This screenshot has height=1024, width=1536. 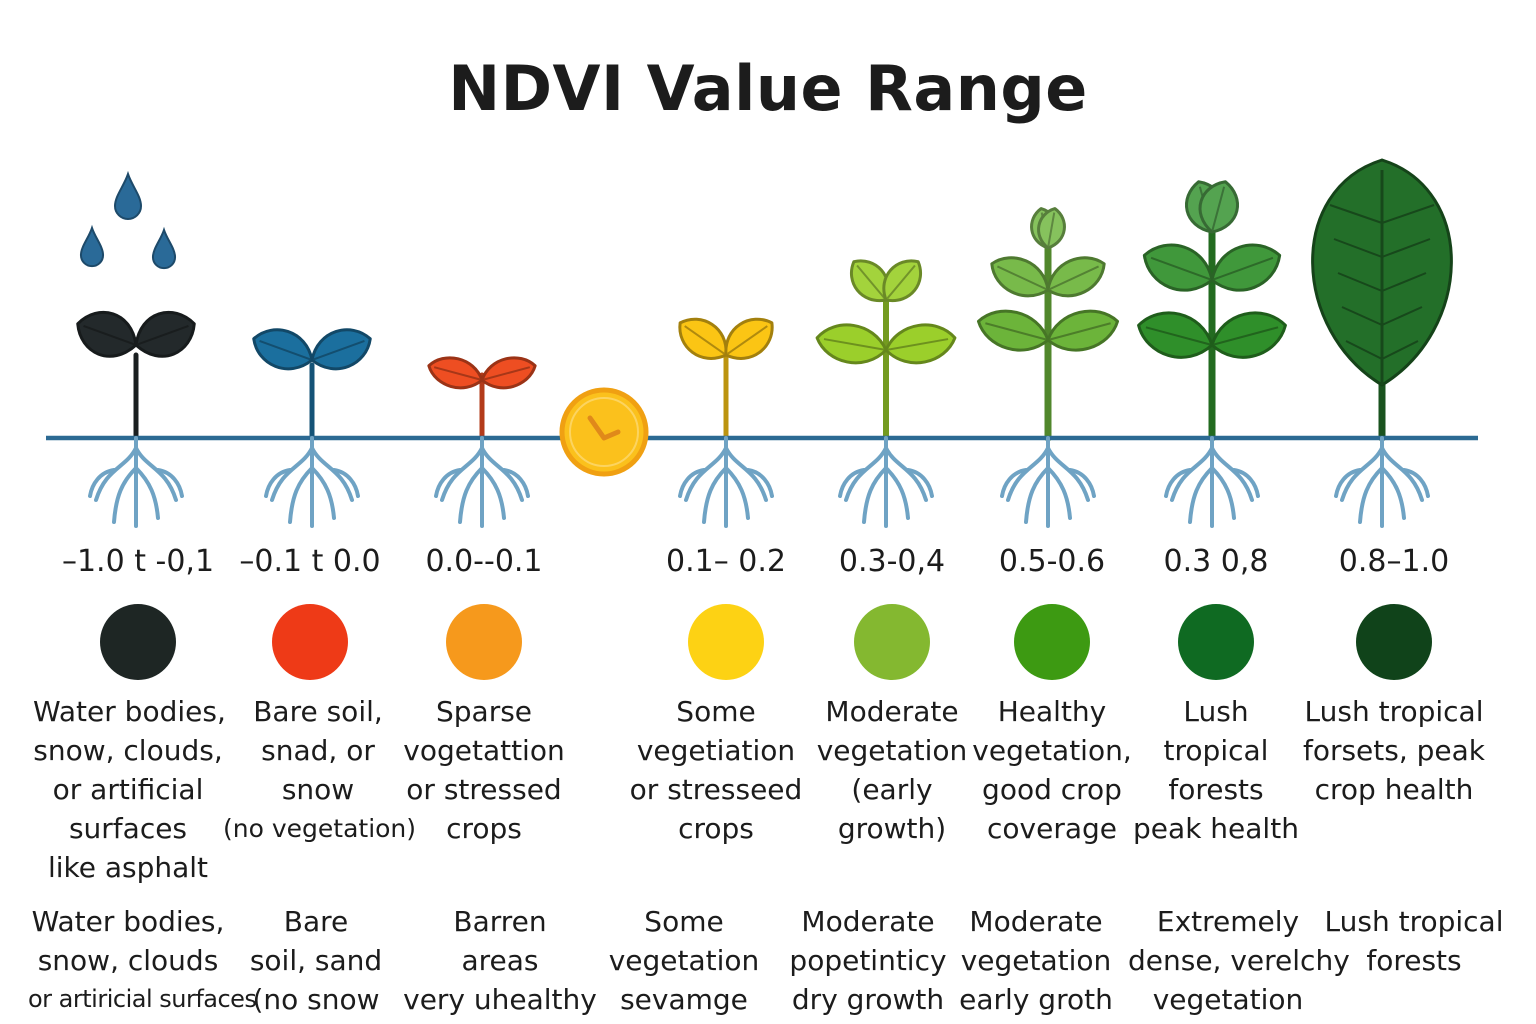 I want to click on range-label: 0.0--0.1, so click(x=484, y=561).